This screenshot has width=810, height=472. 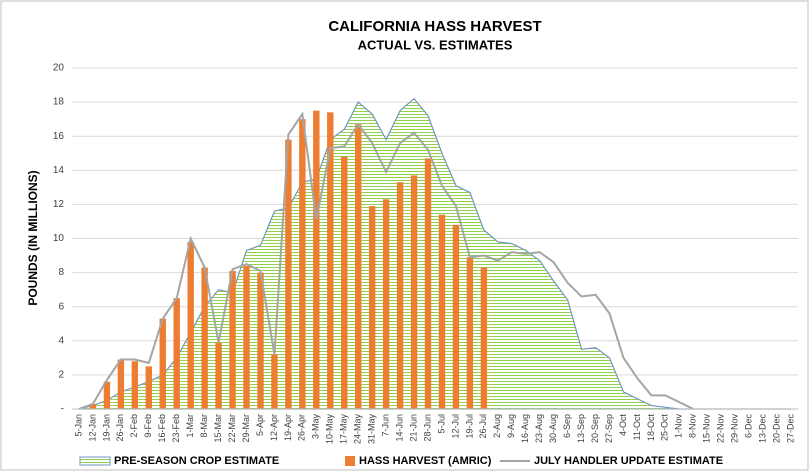 I want to click on x-tick-label: 19-Jan, so click(x=106, y=428).